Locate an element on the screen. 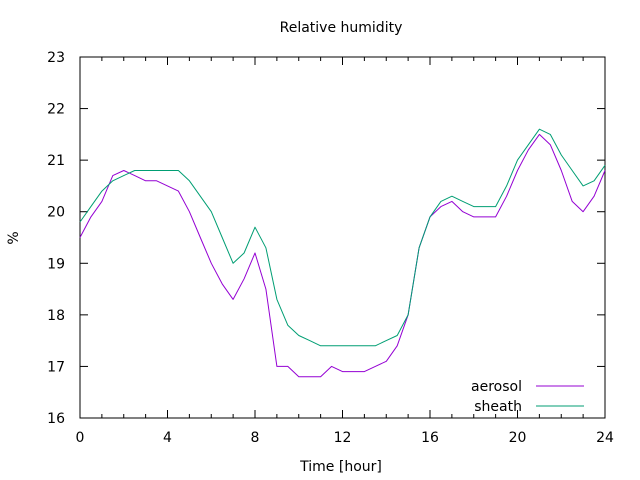 This screenshot has width=640, height=480. y-tick-label: 19 is located at coordinates (56, 264).